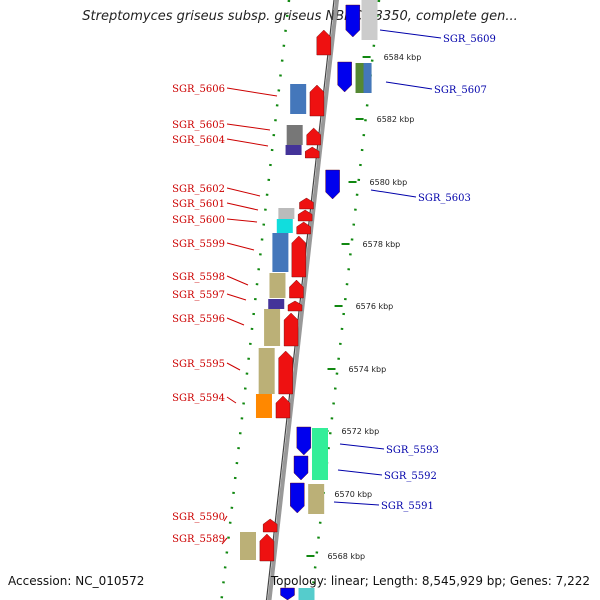 This screenshot has width=600, height=600. What do you see at coordinates (412, 450) in the screenshot?
I see `gene-label-sgr_5593: SGR_5593` at bounding box center [412, 450].